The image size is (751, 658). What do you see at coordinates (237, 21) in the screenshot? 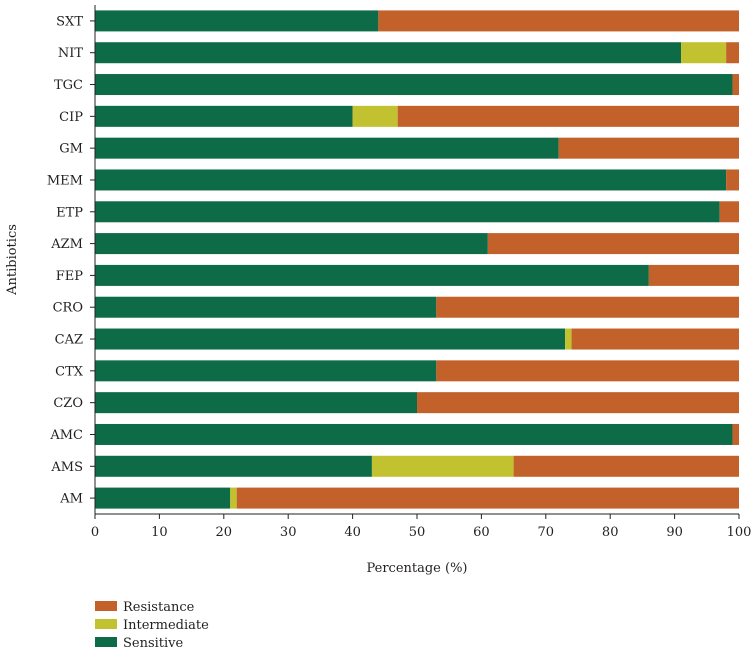
I see `bar-sxt-sensitive` at bounding box center [237, 21].